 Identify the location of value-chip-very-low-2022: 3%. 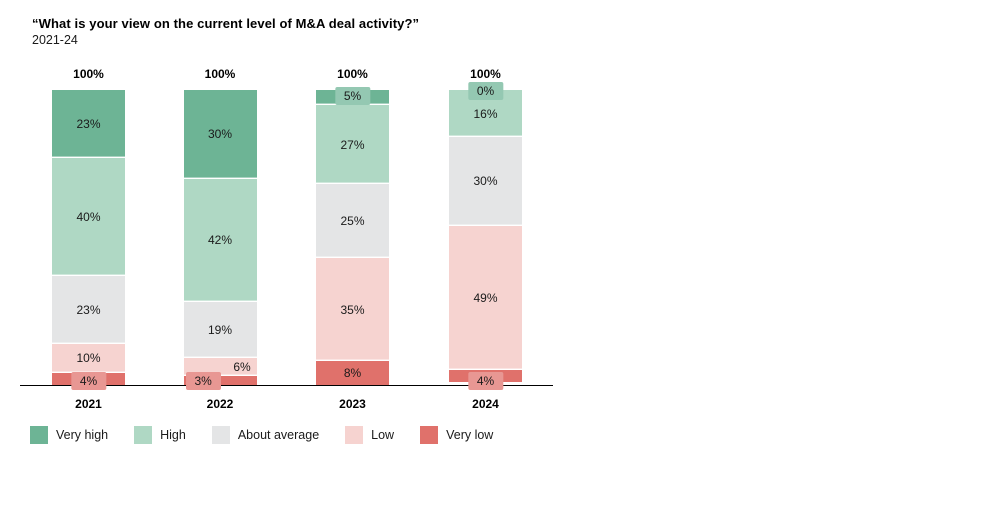
(203, 380).